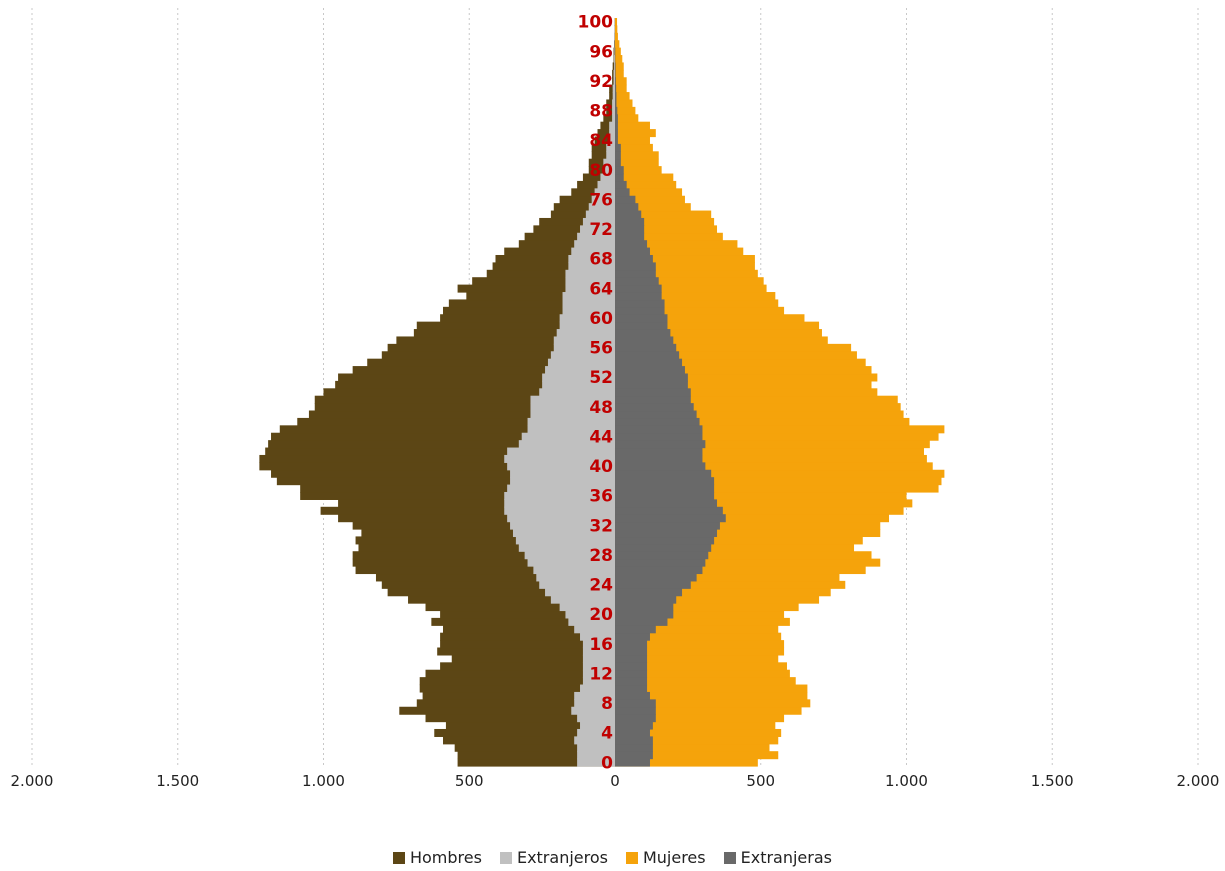 The width and height of the screenshot is (1225, 871). What do you see at coordinates (601, 378) in the screenshot?
I see `age-label: 52` at bounding box center [601, 378].